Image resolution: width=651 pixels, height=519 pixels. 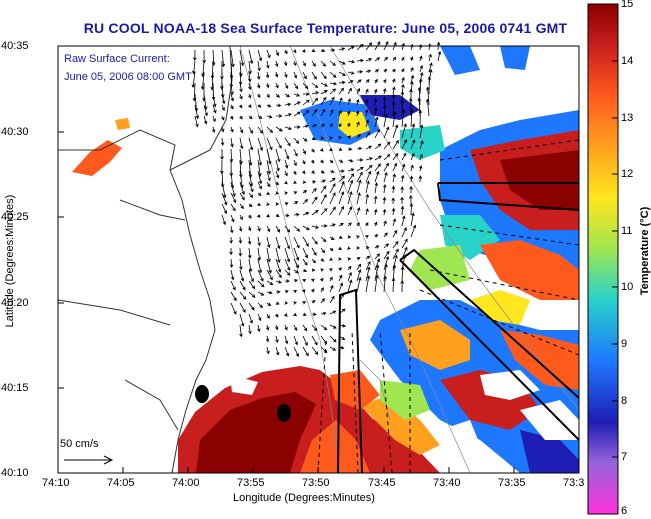 I want to click on xtick-label: 73:50, so click(x=316, y=483).